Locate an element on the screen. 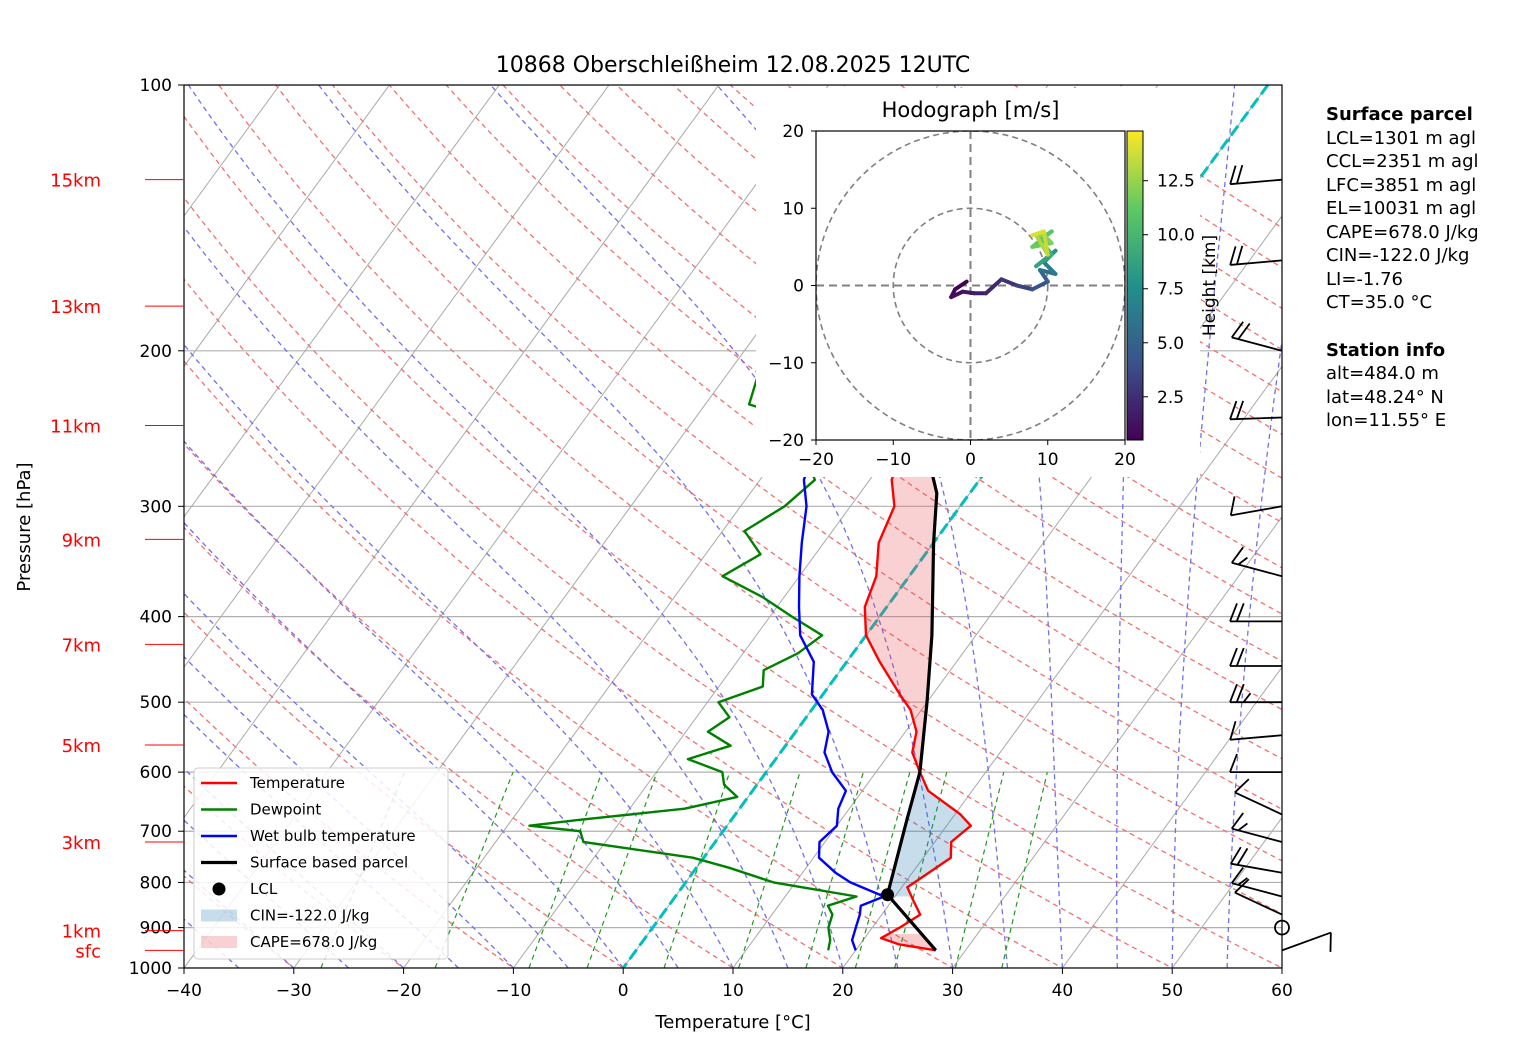 Image resolution: width=1517 pixels, height=1054 pixels. y-tick-label: 300 is located at coordinates (156, 507).